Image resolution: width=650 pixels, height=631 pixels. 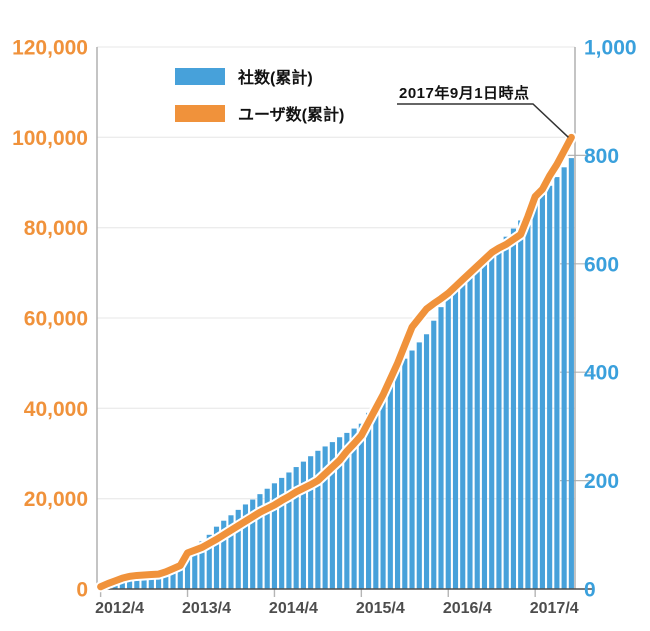 I want to click on right-axis-tick-label: 600, so click(x=601, y=264).